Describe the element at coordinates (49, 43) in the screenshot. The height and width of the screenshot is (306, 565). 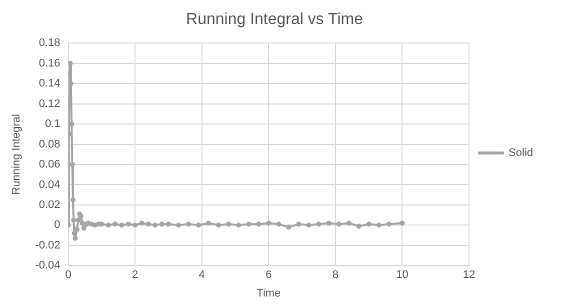
I see `y-tick-label: 0.18` at that location.